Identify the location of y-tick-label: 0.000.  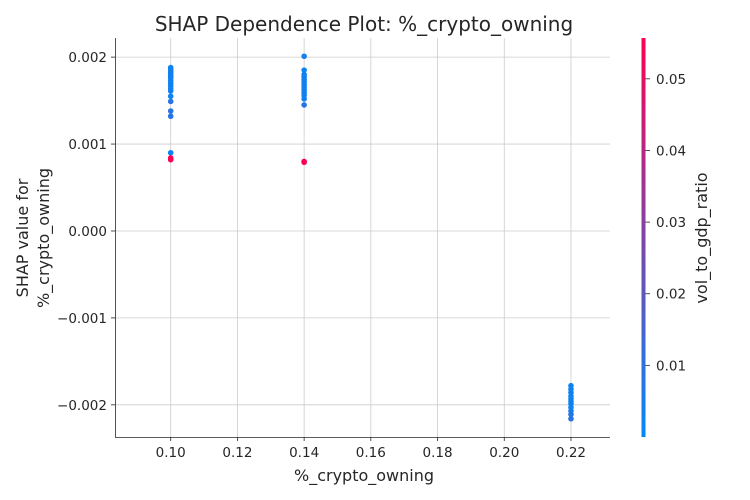
(87, 232).